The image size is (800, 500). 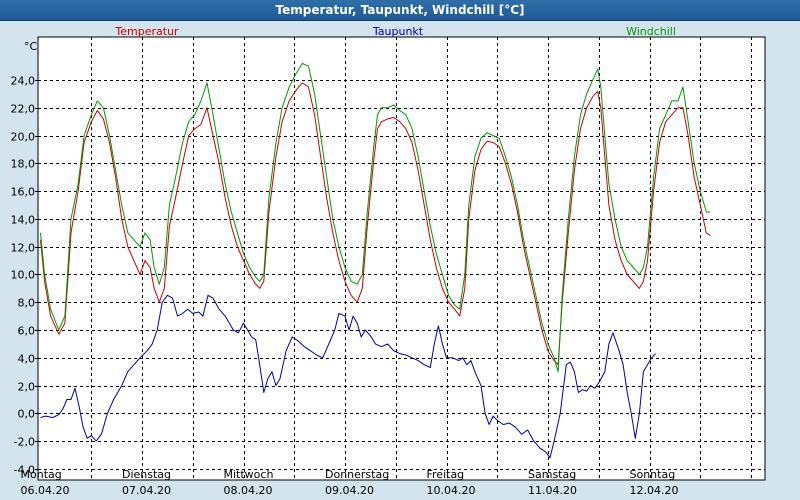 What do you see at coordinates (27, 414) in the screenshot?
I see `y-tick-label: 0,0` at bounding box center [27, 414].